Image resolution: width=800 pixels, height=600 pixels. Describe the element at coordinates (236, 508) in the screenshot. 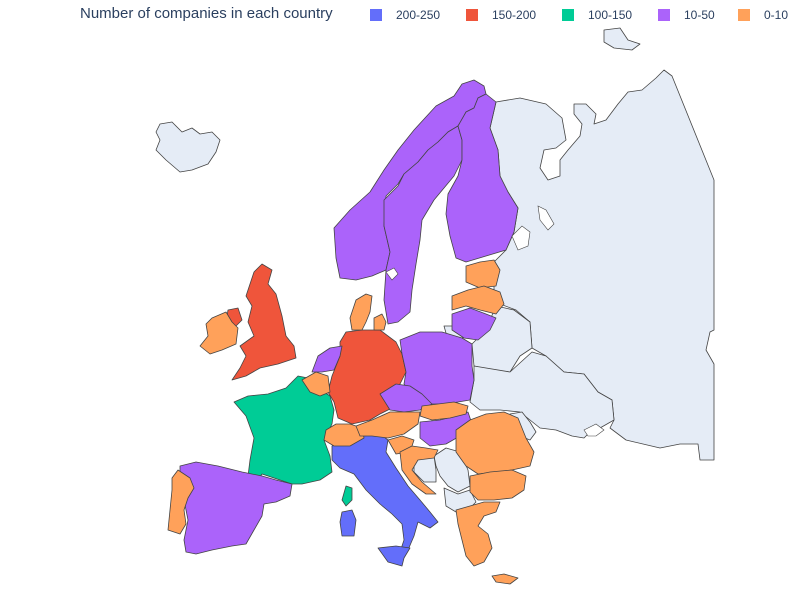

I see `country-spain` at that location.